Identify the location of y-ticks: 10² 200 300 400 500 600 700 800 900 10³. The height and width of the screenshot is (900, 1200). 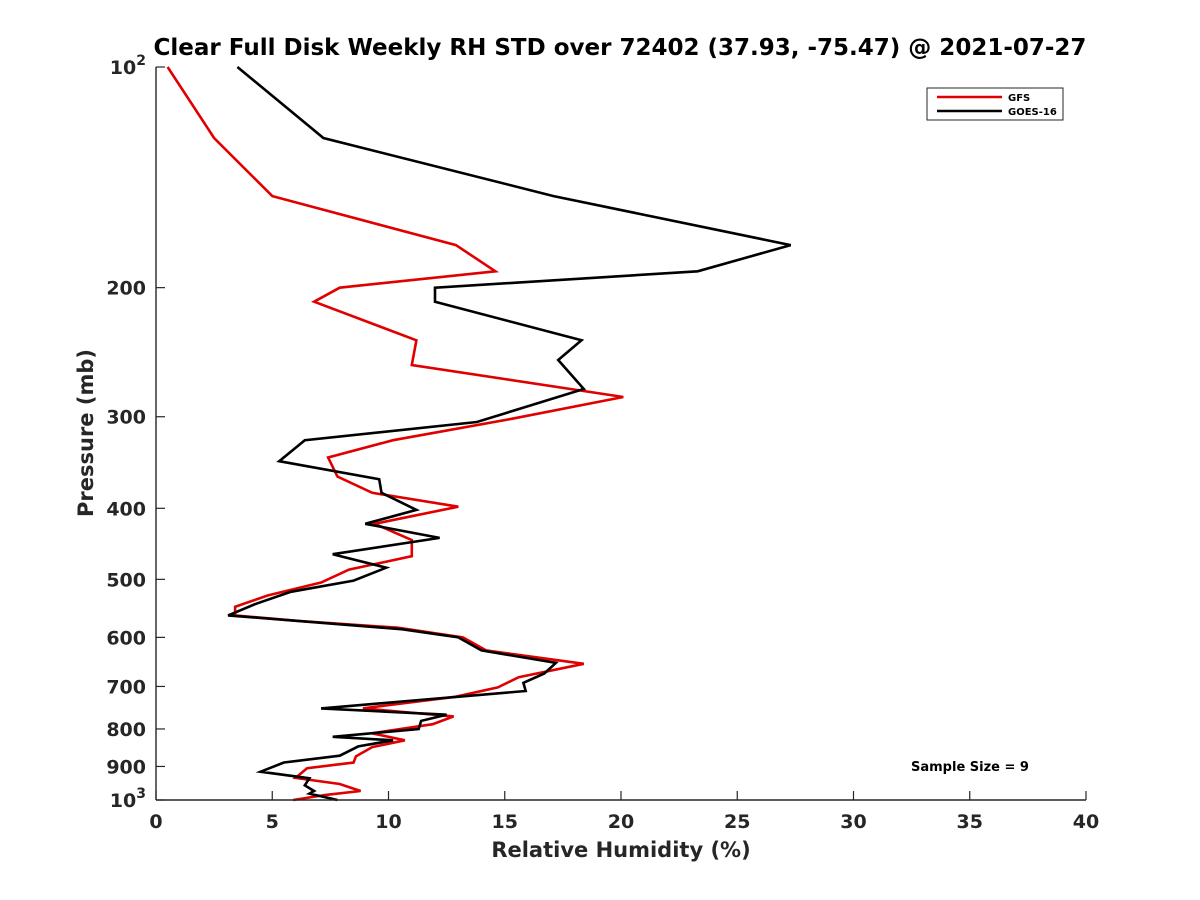
(135, 432).